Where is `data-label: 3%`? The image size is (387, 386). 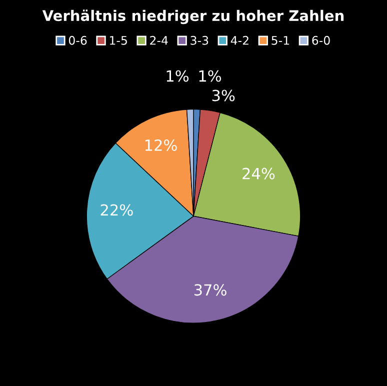
data-label: 3% is located at coordinates (223, 96).